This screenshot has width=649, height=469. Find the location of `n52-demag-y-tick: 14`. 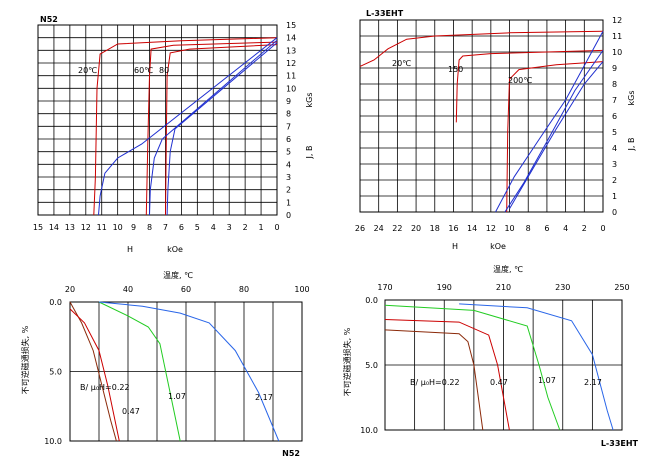

n52-demag-y-tick: 14 is located at coordinates (291, 38).